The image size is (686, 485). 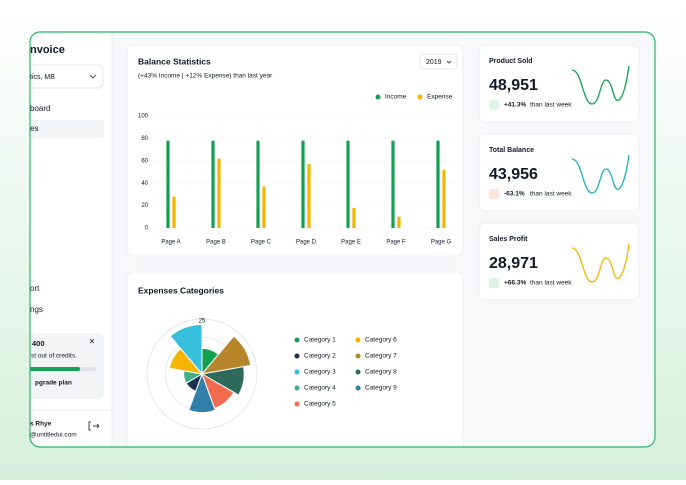 What do you see at coordinates (41, 424) in the screenshot?
I see `user-name: s Rhye` at bounding box center [41, 424].